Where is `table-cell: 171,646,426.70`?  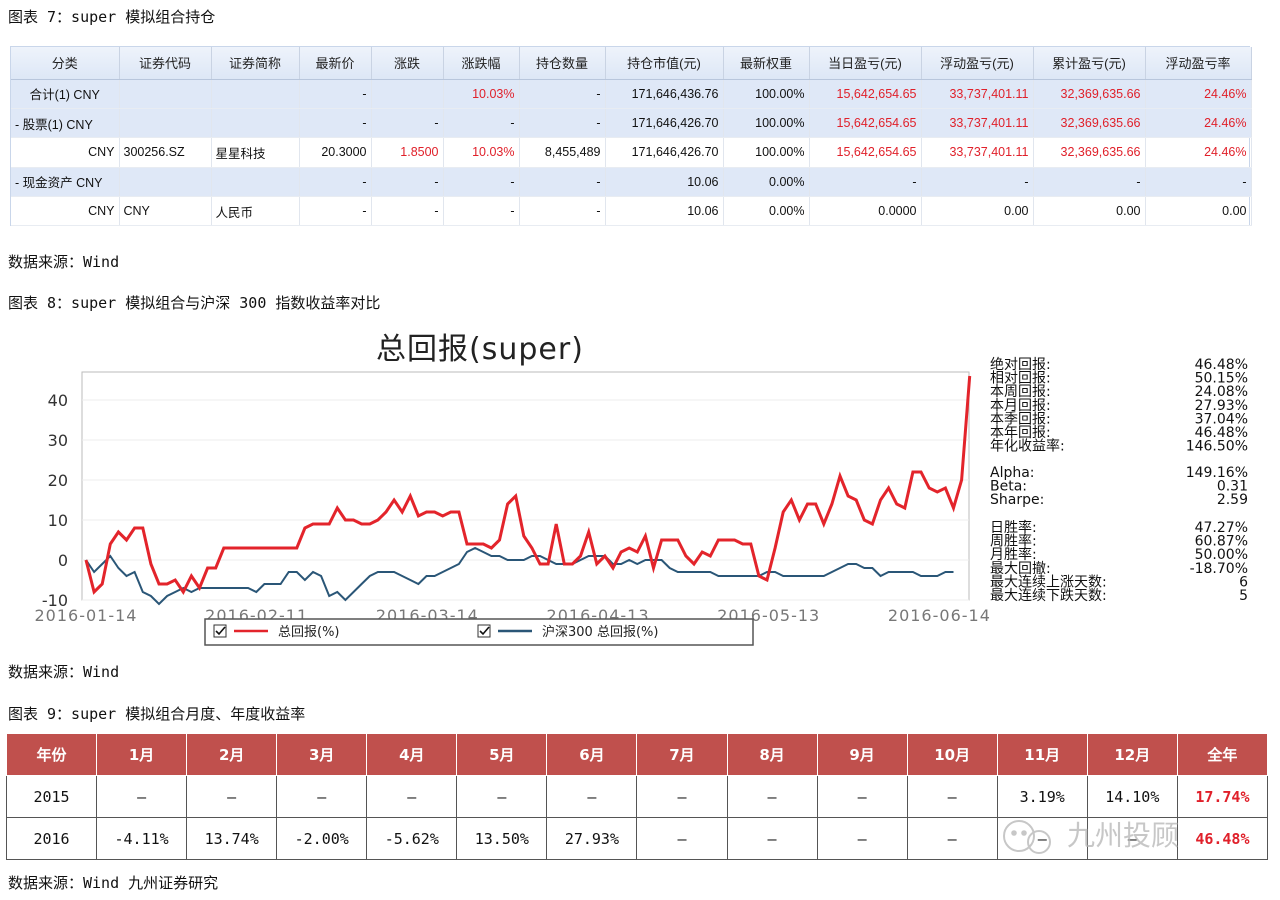
table-cell: 171,646,426.70 is located at coordinates (664, 152).